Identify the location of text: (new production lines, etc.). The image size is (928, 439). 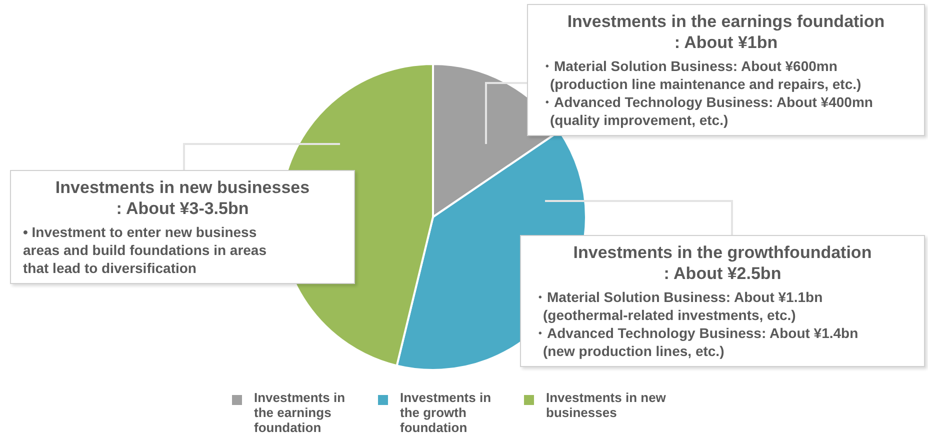
(634, 351).